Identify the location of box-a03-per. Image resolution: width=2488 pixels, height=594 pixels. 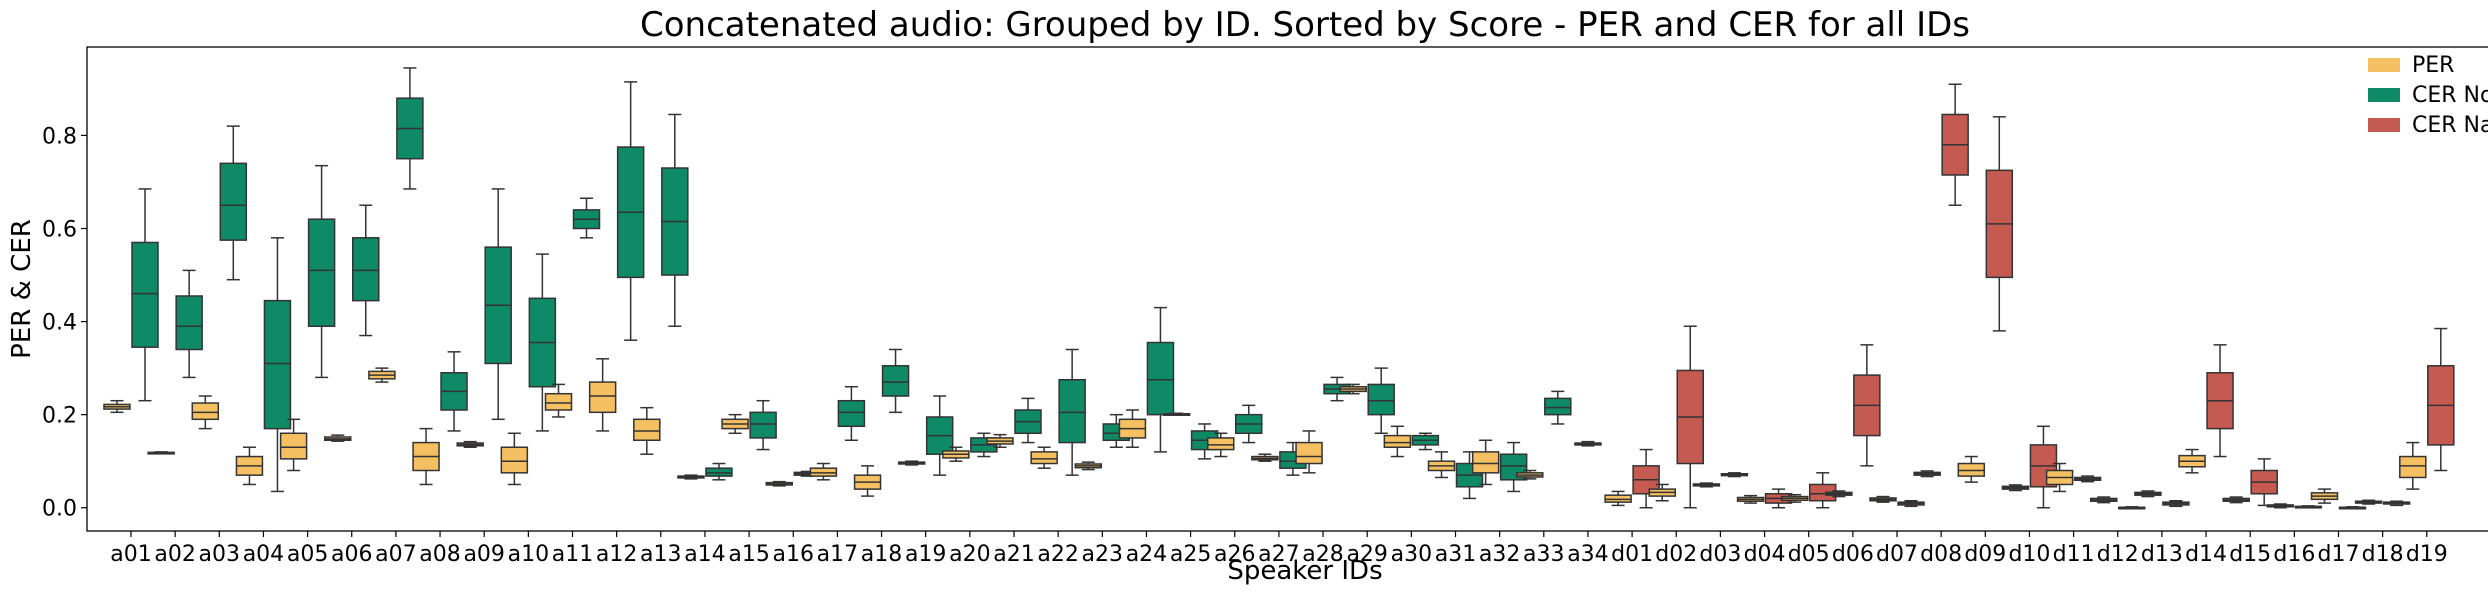
(205, 412).